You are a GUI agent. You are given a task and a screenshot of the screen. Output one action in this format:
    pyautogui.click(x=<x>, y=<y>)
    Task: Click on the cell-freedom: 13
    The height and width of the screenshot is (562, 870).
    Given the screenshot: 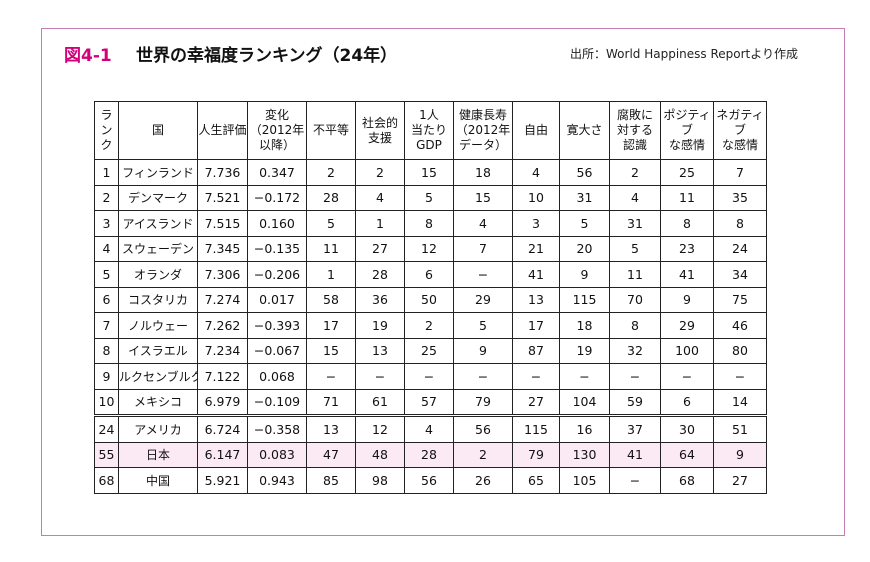 What is the action you would take?
    pyautogui.click(x=536, y=299)
    